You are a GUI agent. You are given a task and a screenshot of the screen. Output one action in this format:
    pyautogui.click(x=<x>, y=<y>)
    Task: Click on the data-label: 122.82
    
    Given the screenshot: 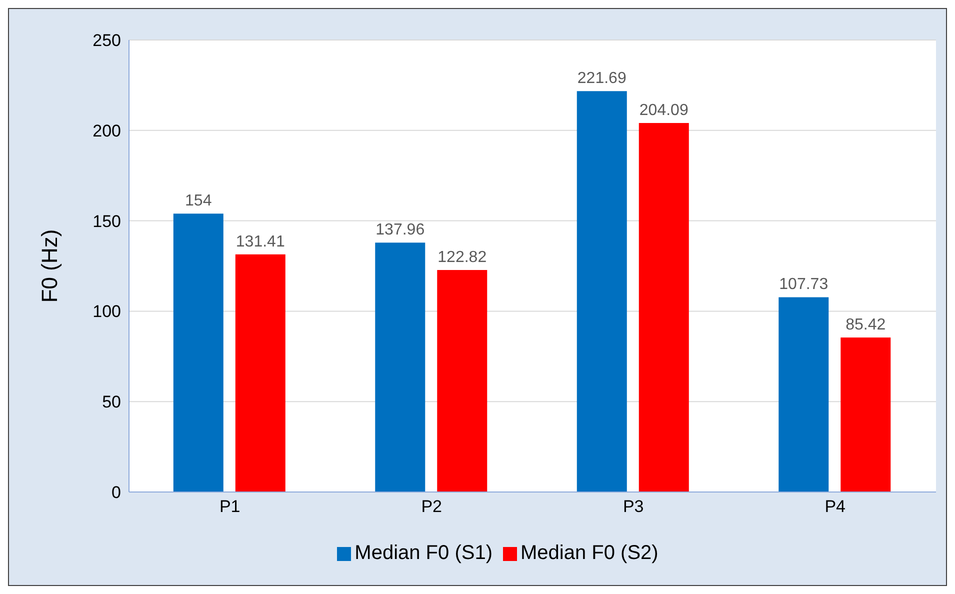 What is the action you would take?
    pyautogui.click(x=462, y=257)
    